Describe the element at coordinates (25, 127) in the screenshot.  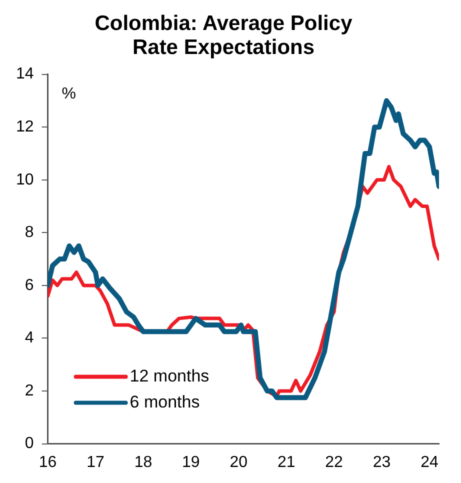
I see `y-tick-label: 12` at that location.